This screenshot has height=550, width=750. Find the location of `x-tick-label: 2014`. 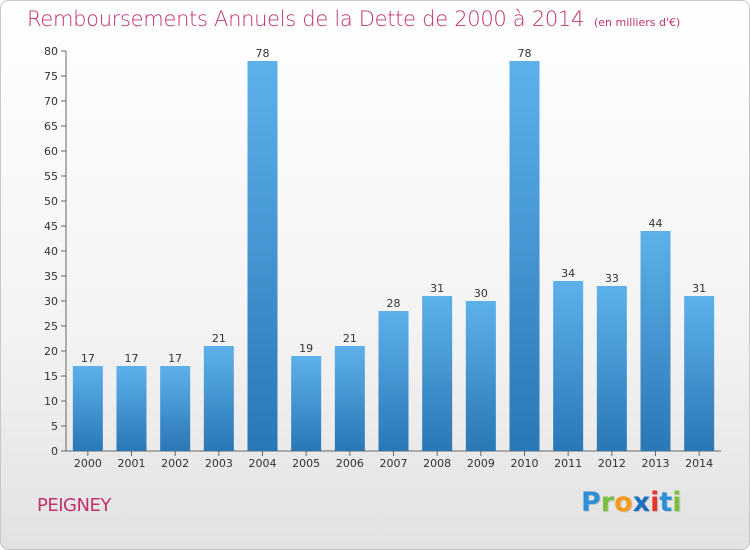

x-tick-label: 2014 is located at coordinates (699, 463).